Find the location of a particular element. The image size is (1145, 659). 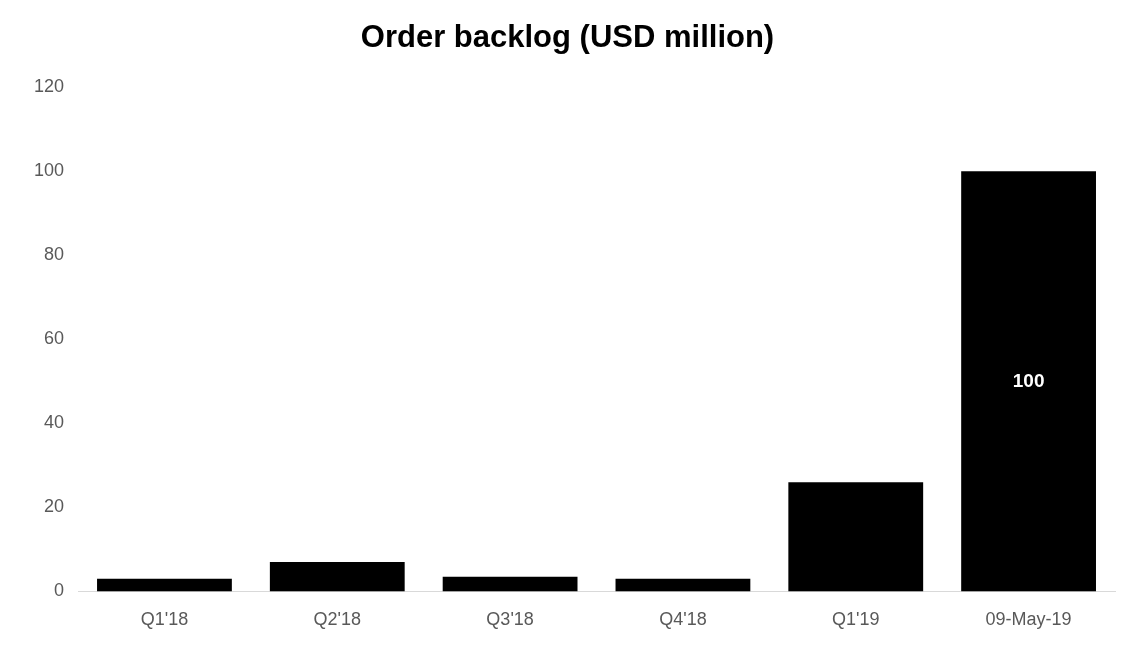

y-tick-label: 20 is located at coordinates (54, 506).